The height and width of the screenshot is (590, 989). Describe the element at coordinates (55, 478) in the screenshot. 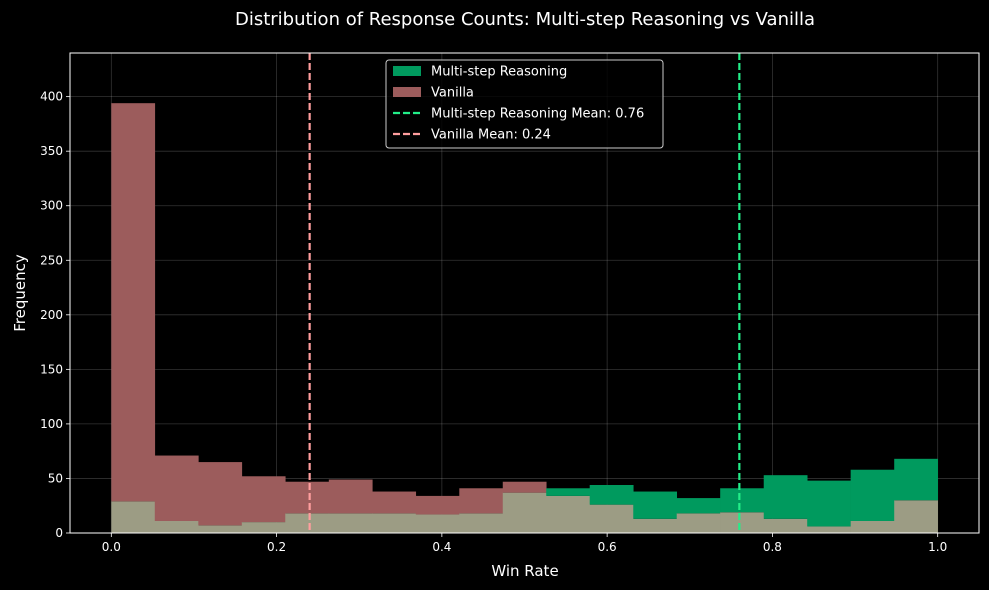

I see `y-tick-label: 50` at that location.